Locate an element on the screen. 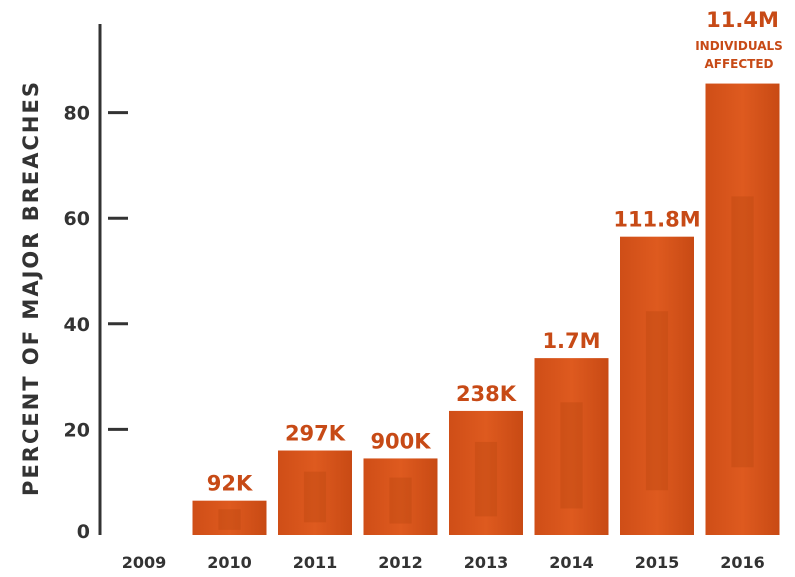  bar-shade-2016 is located at coordinates (742, 332).